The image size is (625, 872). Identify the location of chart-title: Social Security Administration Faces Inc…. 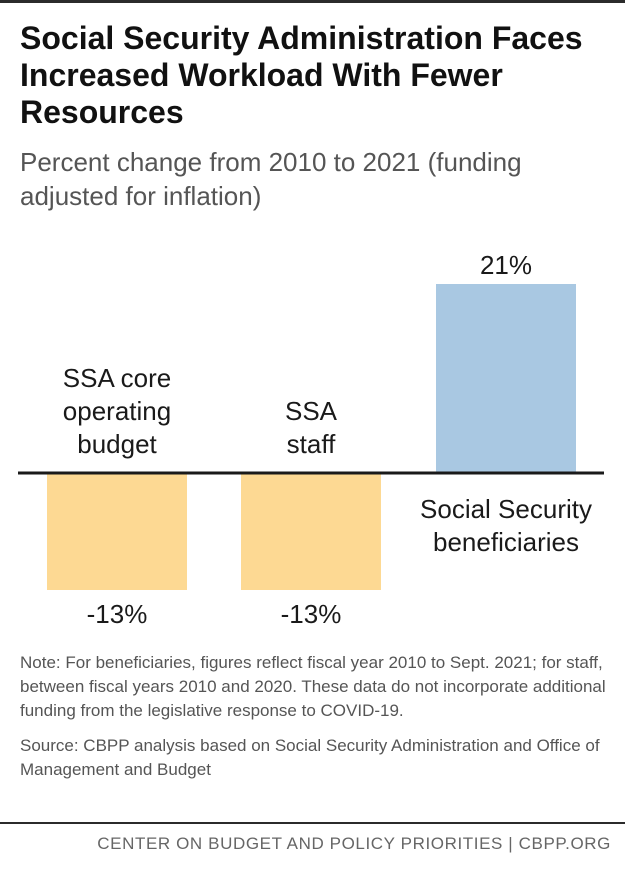
(301, 75).